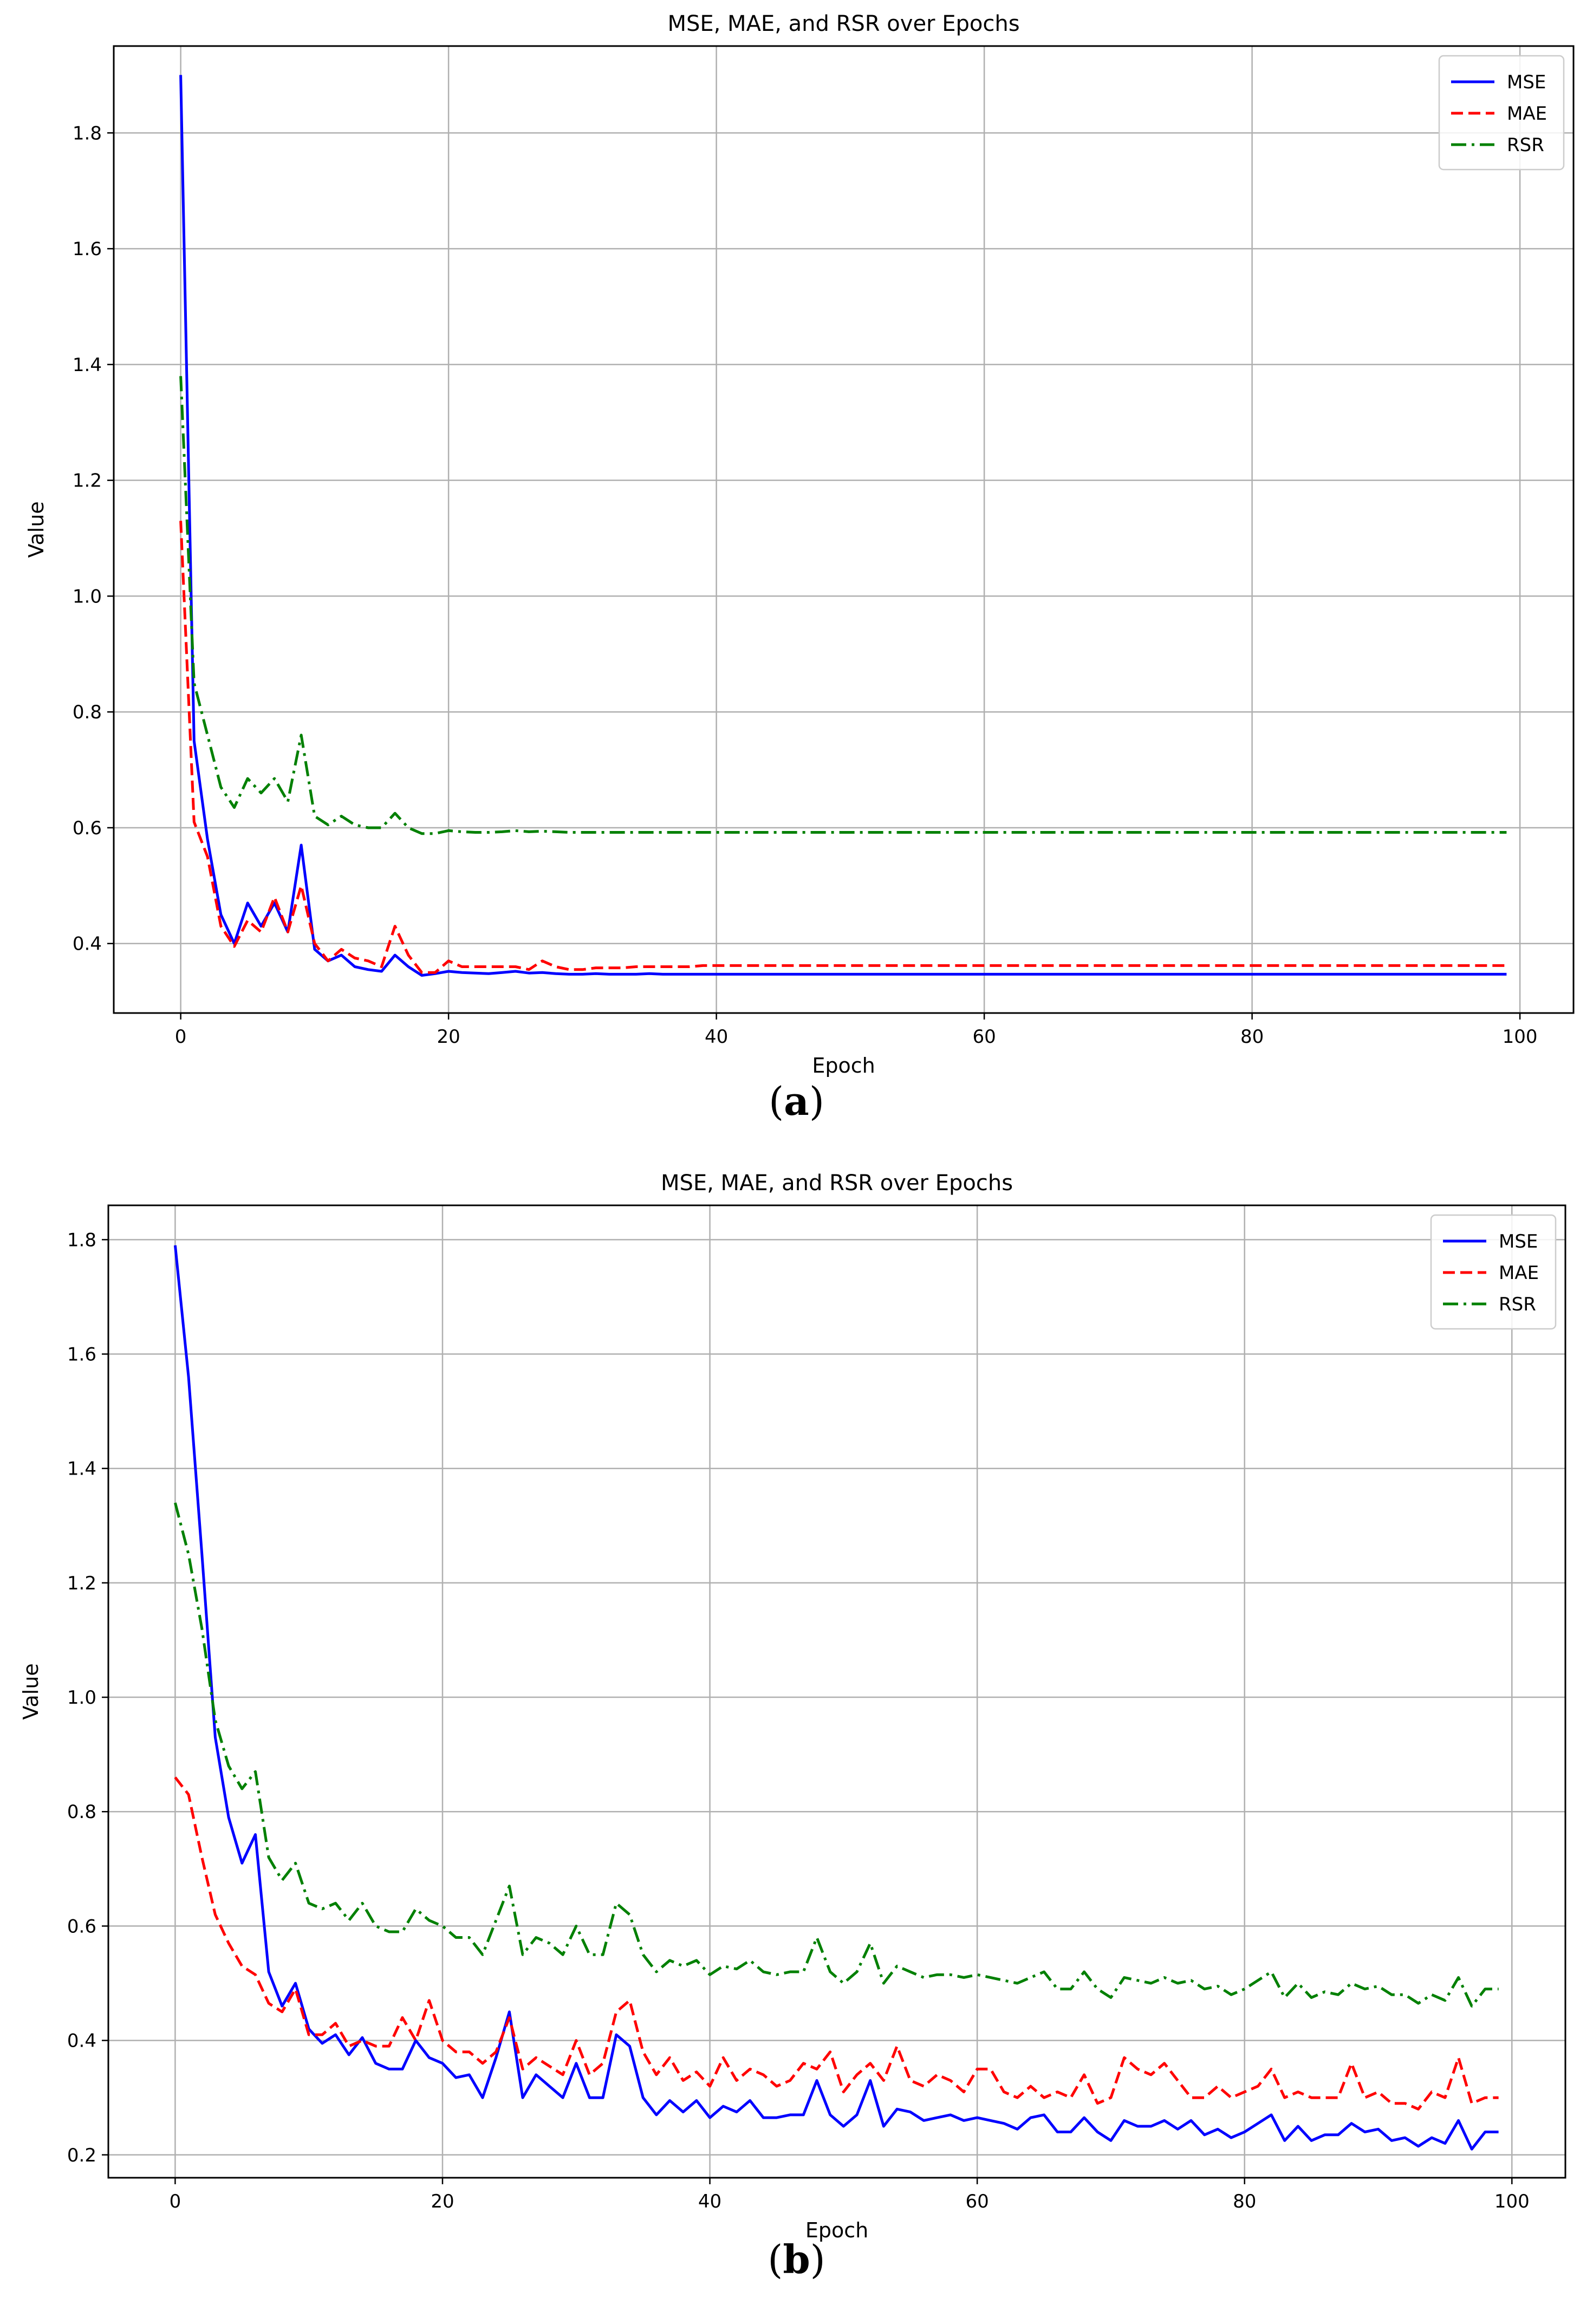 The width and height of the screenshot is (1593, 2324). What do you see at coordinates (1244, 2201) in the screenshot?
I see `chart-b-x-tick-label: 80` at bounding box center [1244, 2201].